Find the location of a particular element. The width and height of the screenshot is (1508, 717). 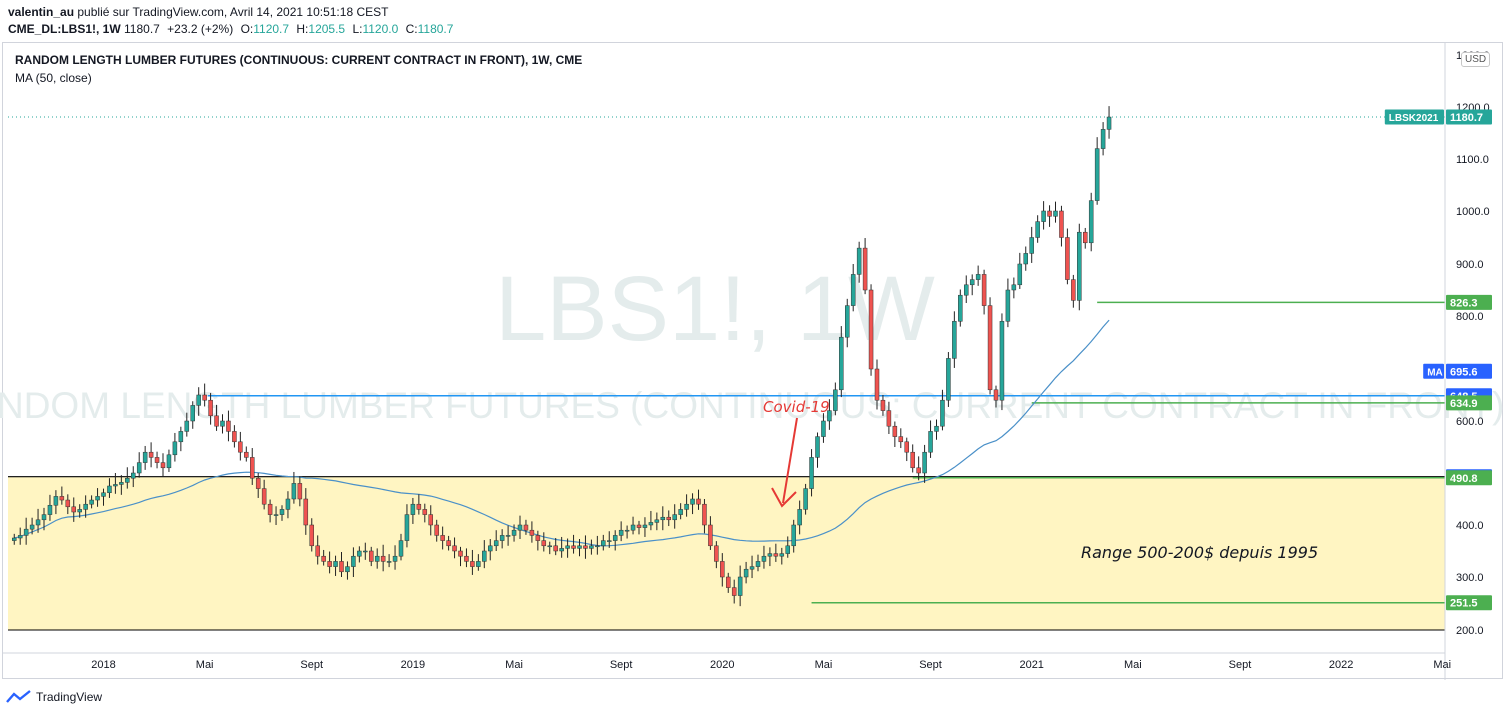

price-tag-value: 695.6 is located at coordinates (1464, 372).